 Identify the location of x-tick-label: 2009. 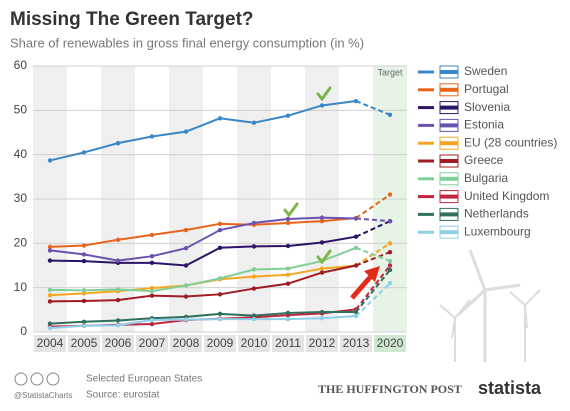
(220, 343).